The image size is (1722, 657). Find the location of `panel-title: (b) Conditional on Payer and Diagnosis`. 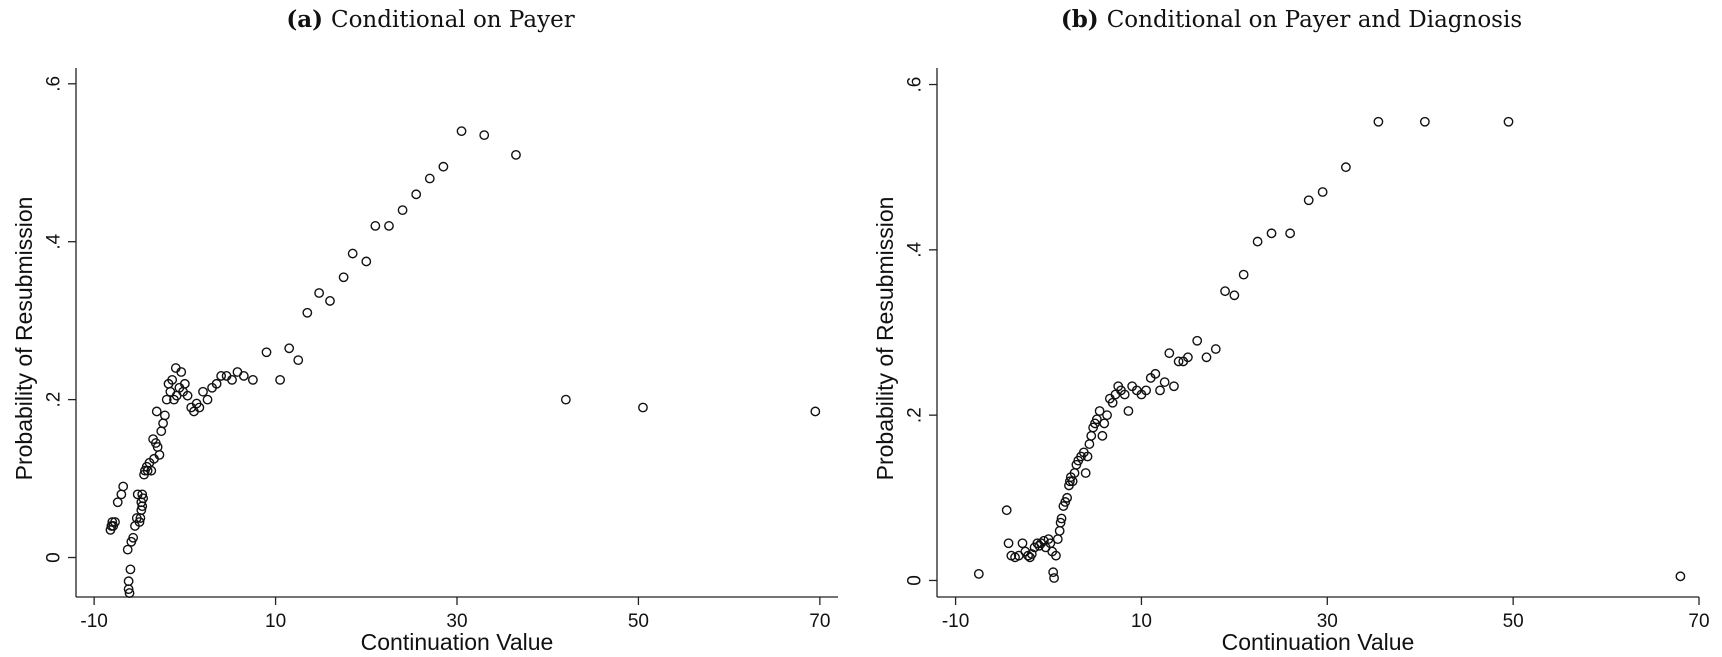

panel-title: (b) Conditional on Payer and Diagnosis is located at coordinates (1291, 19).